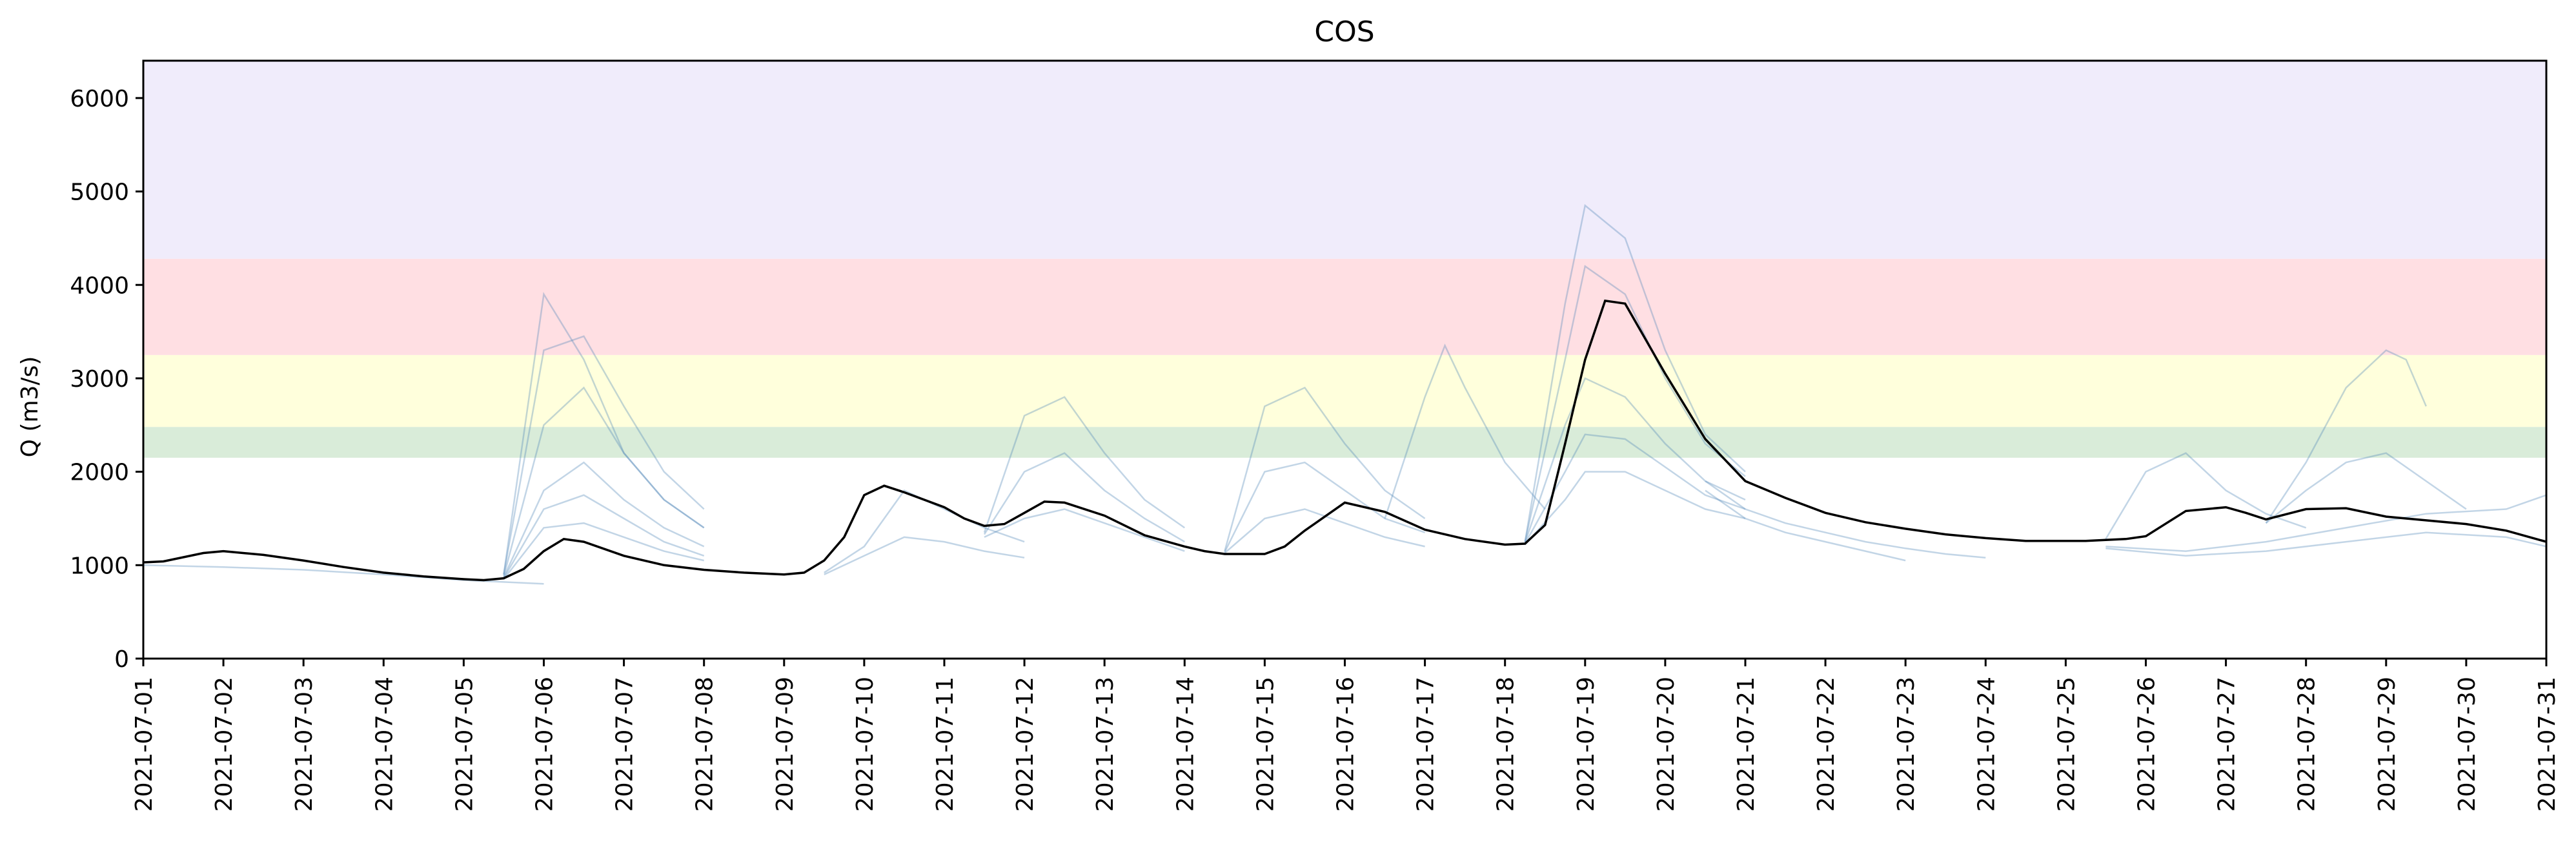 The image size is (2576, 851). Describe the element at coordinates (2547, 744) in the screenshot. I see `x-tick-label: 2021-07-31` at that location.